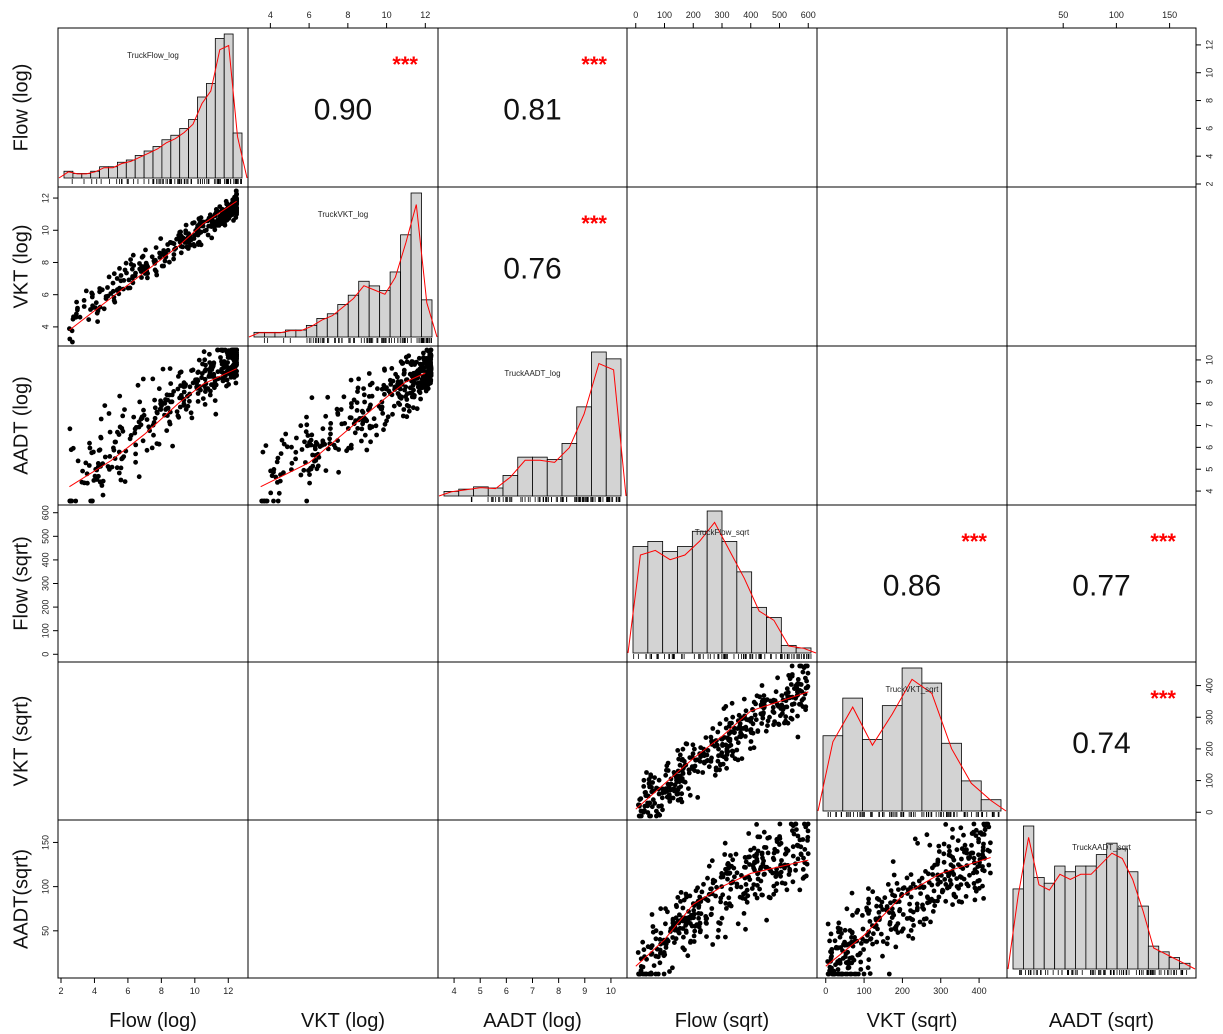 Image resolution: width=1223 pixels, height=1034 pixels. What do you see at coordinates (979, 991) in the screenshot?
I see `tick-label: 400` at bounding box center [979, 991].